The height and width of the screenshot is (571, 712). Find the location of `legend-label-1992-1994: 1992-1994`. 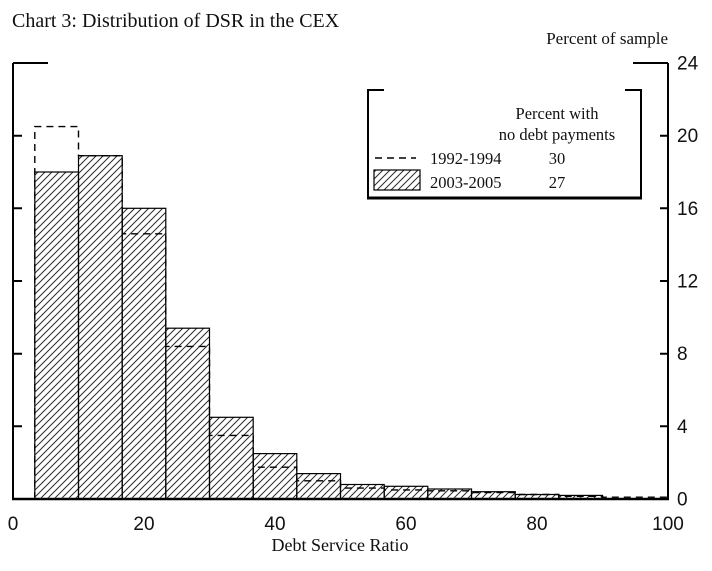

legend-label-1992-1994: 1992-1994 is located at coordinates (466, 158).